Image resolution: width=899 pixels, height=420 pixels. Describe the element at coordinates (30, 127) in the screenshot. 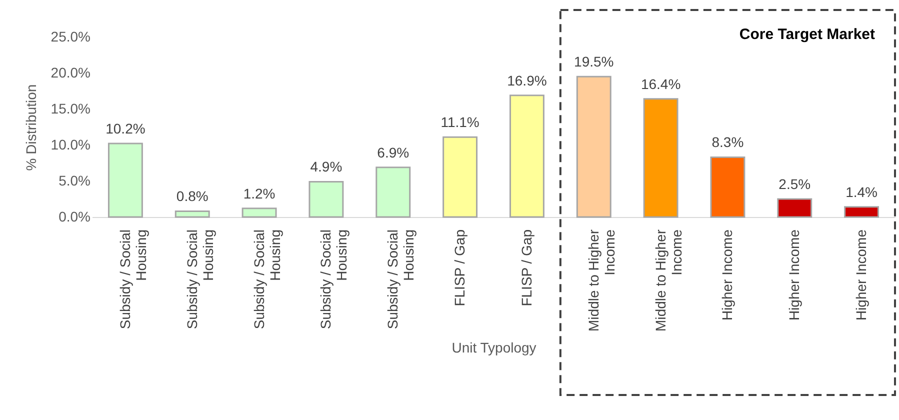

I see `y-axis-title: % Distribution` at that location.